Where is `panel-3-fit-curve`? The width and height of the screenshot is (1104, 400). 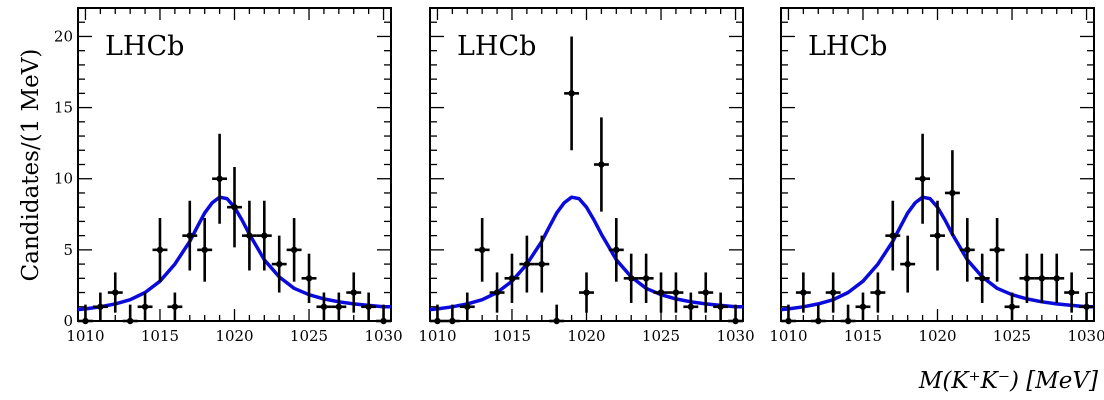 panel-3-fit-curve is located at coordinates (937, 253).